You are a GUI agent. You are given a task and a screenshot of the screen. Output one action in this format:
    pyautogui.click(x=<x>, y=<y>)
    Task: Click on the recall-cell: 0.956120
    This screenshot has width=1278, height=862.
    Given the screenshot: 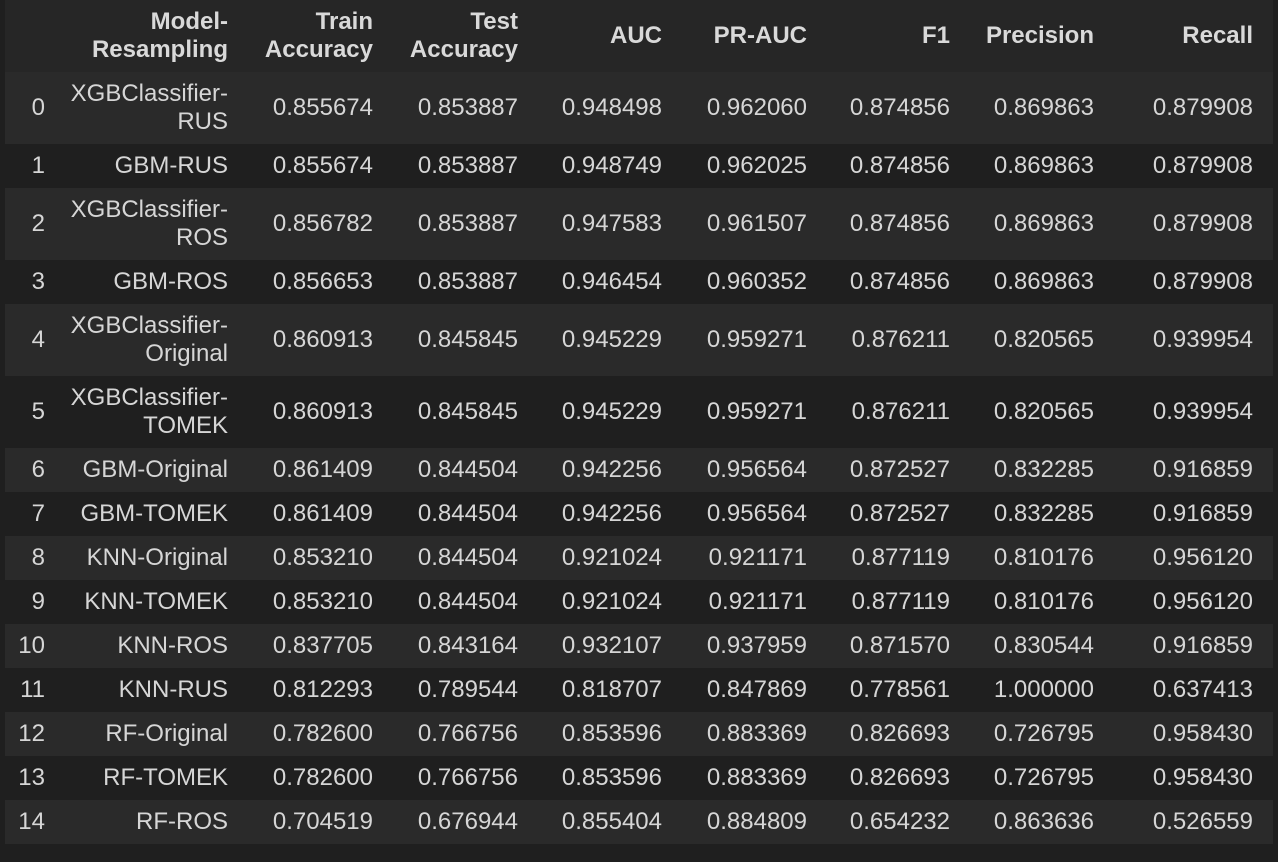 What is the action you would take?
    pyautogui.click(x=1193, y=558)
    